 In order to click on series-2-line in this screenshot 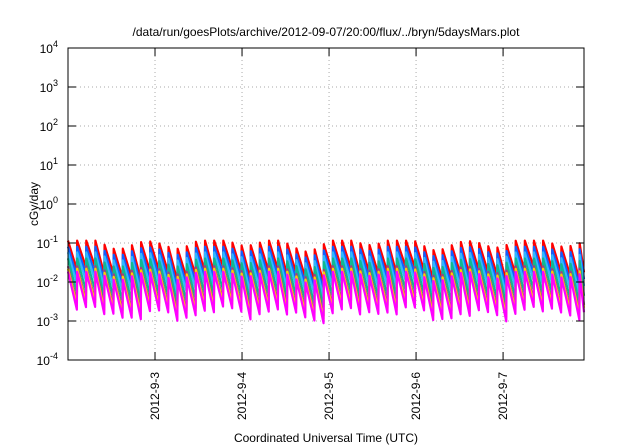, I will do `click(326, 268)`.